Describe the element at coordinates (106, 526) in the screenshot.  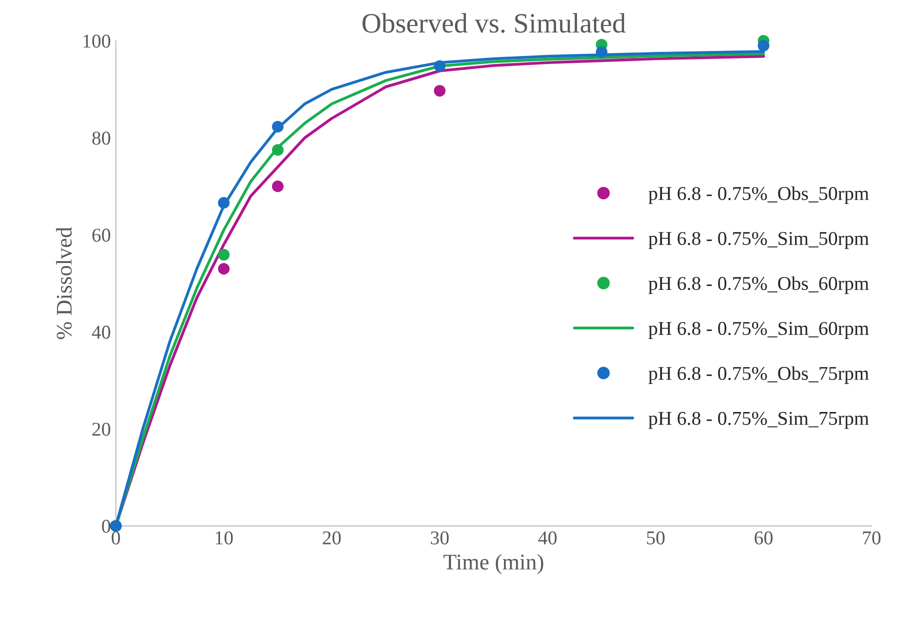
I see `y-tick-label: 0` at that location.